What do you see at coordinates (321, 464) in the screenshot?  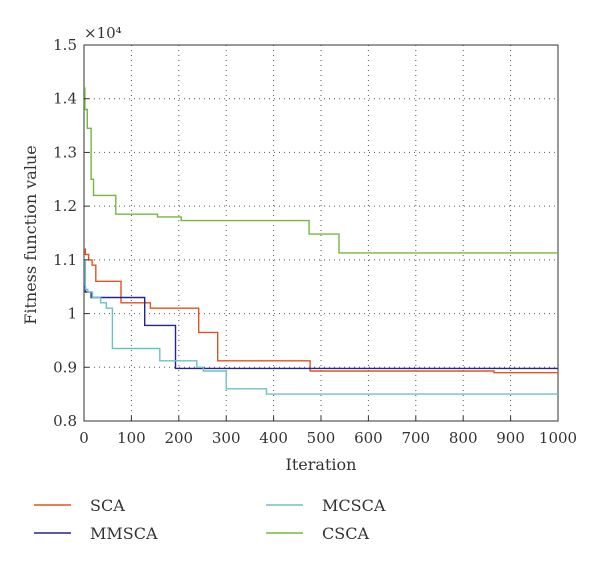 I see `x-axis-label: Iteration` at bounding box center [321, 464].